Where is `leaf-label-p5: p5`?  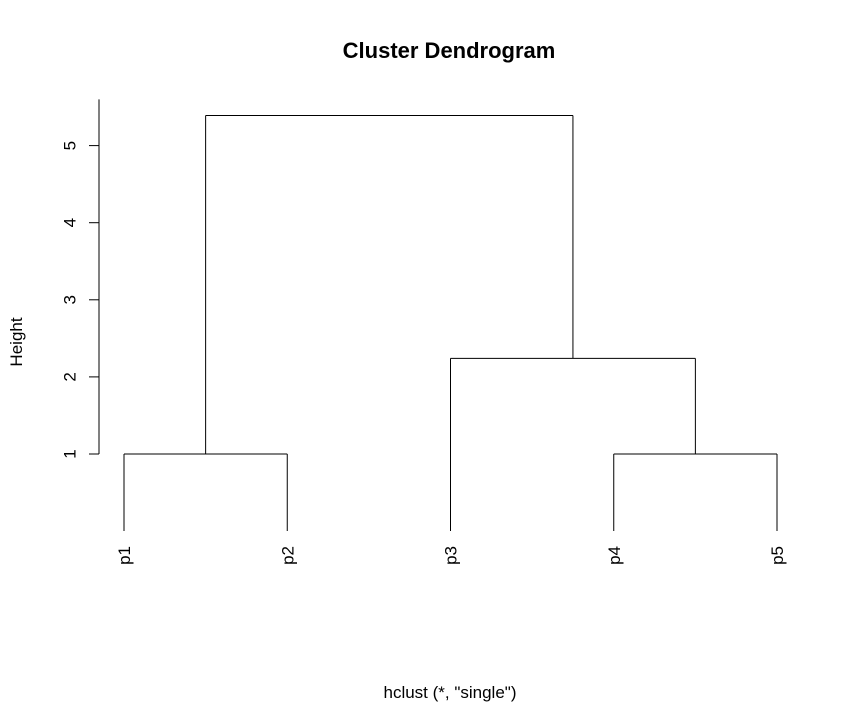
leaf-label-p5: p5 is located at coordinates (777, 555).